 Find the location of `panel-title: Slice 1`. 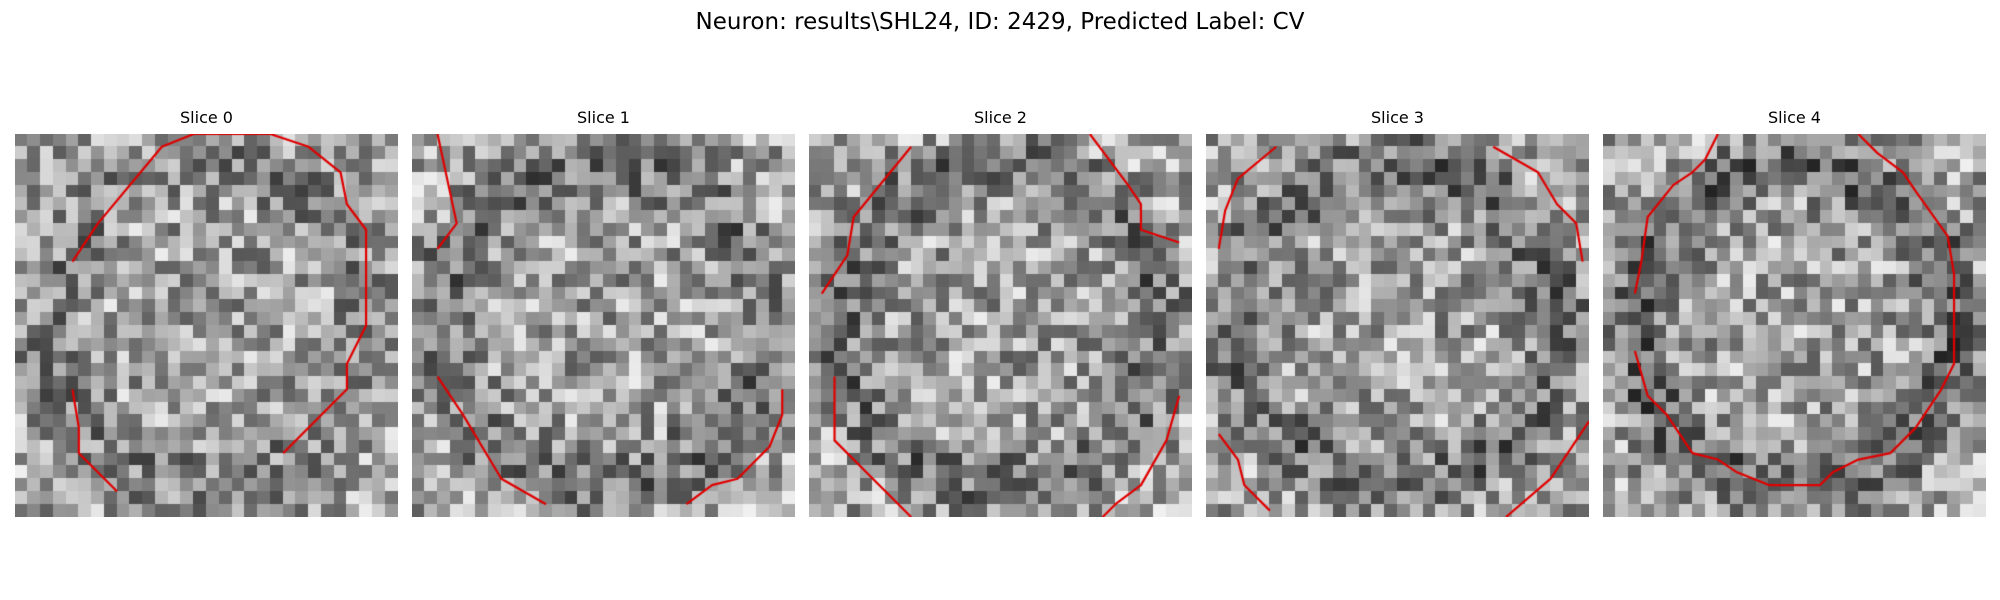

panel-title: Slice 1 is located at coordinates (603, 118).